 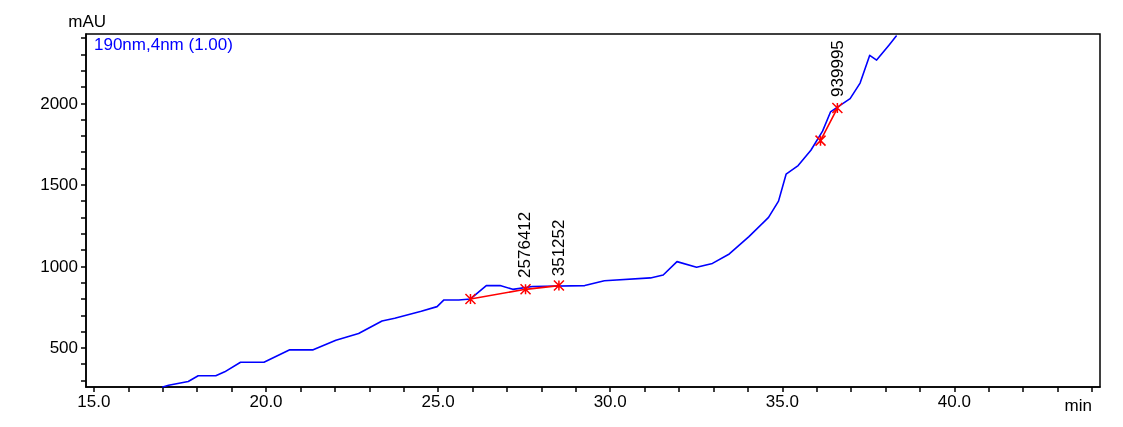 I want to click on annotation: 351252, so click(x=559, y=248).